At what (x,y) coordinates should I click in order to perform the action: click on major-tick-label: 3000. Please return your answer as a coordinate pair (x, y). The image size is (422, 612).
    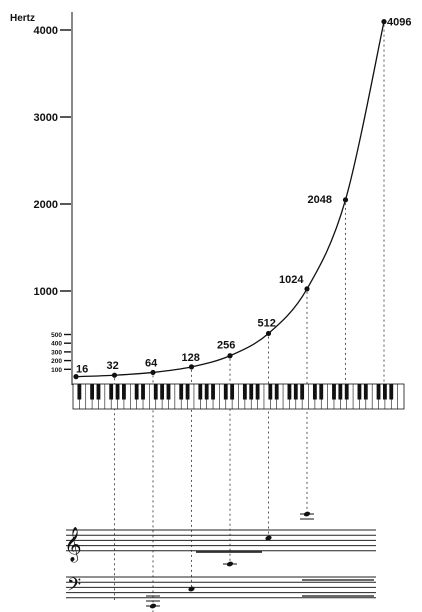
    Looking at the image, I should click on (46, 118).